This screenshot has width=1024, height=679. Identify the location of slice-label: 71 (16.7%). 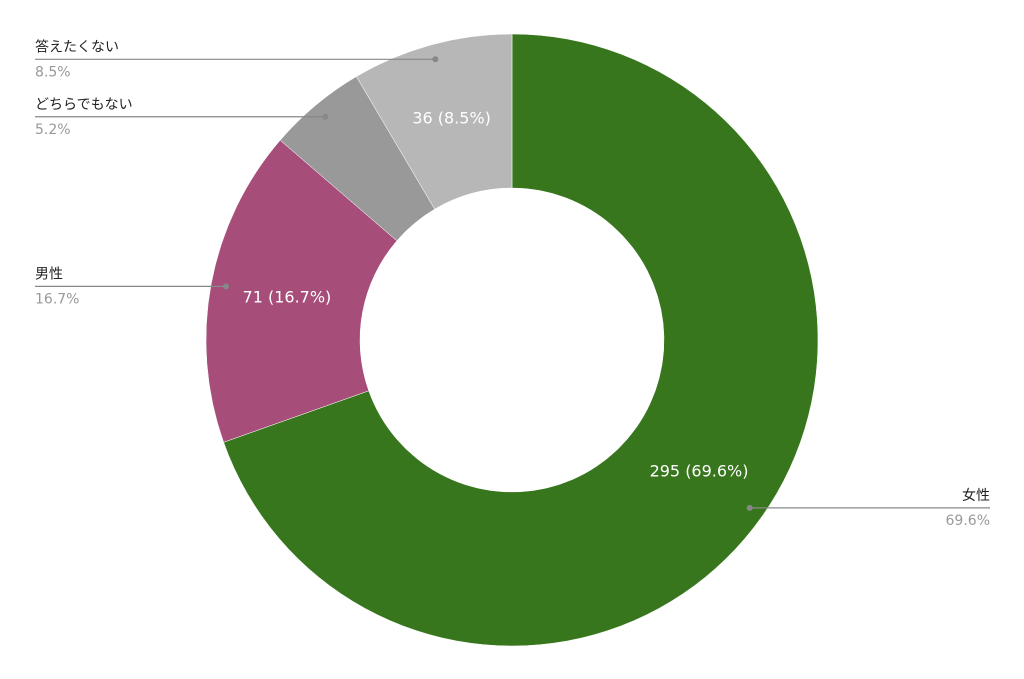
(287, 296).